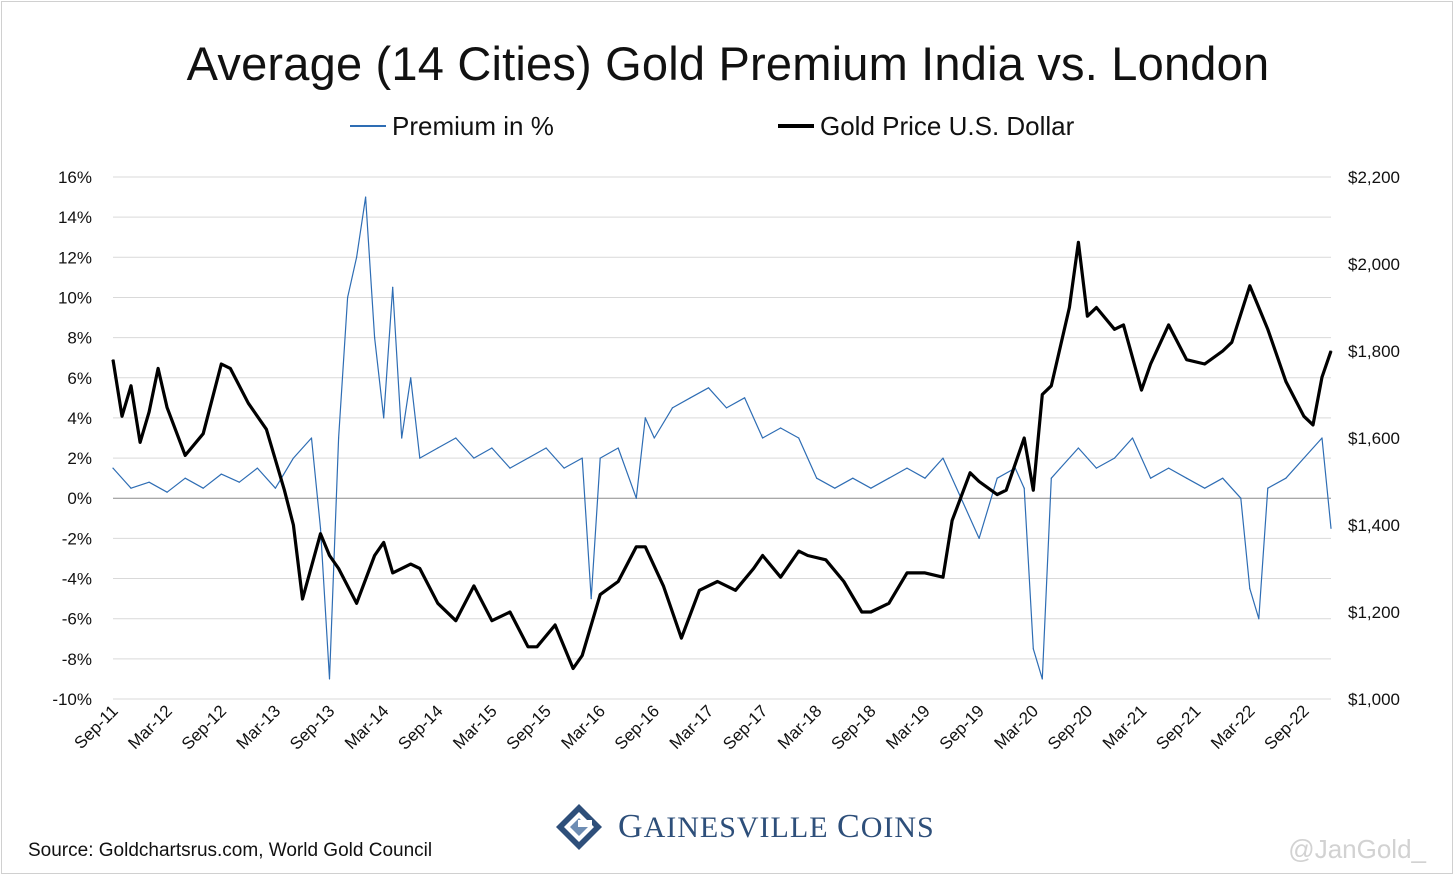  I want to click on y-left-tick-label: 2%, so click(79, 458).